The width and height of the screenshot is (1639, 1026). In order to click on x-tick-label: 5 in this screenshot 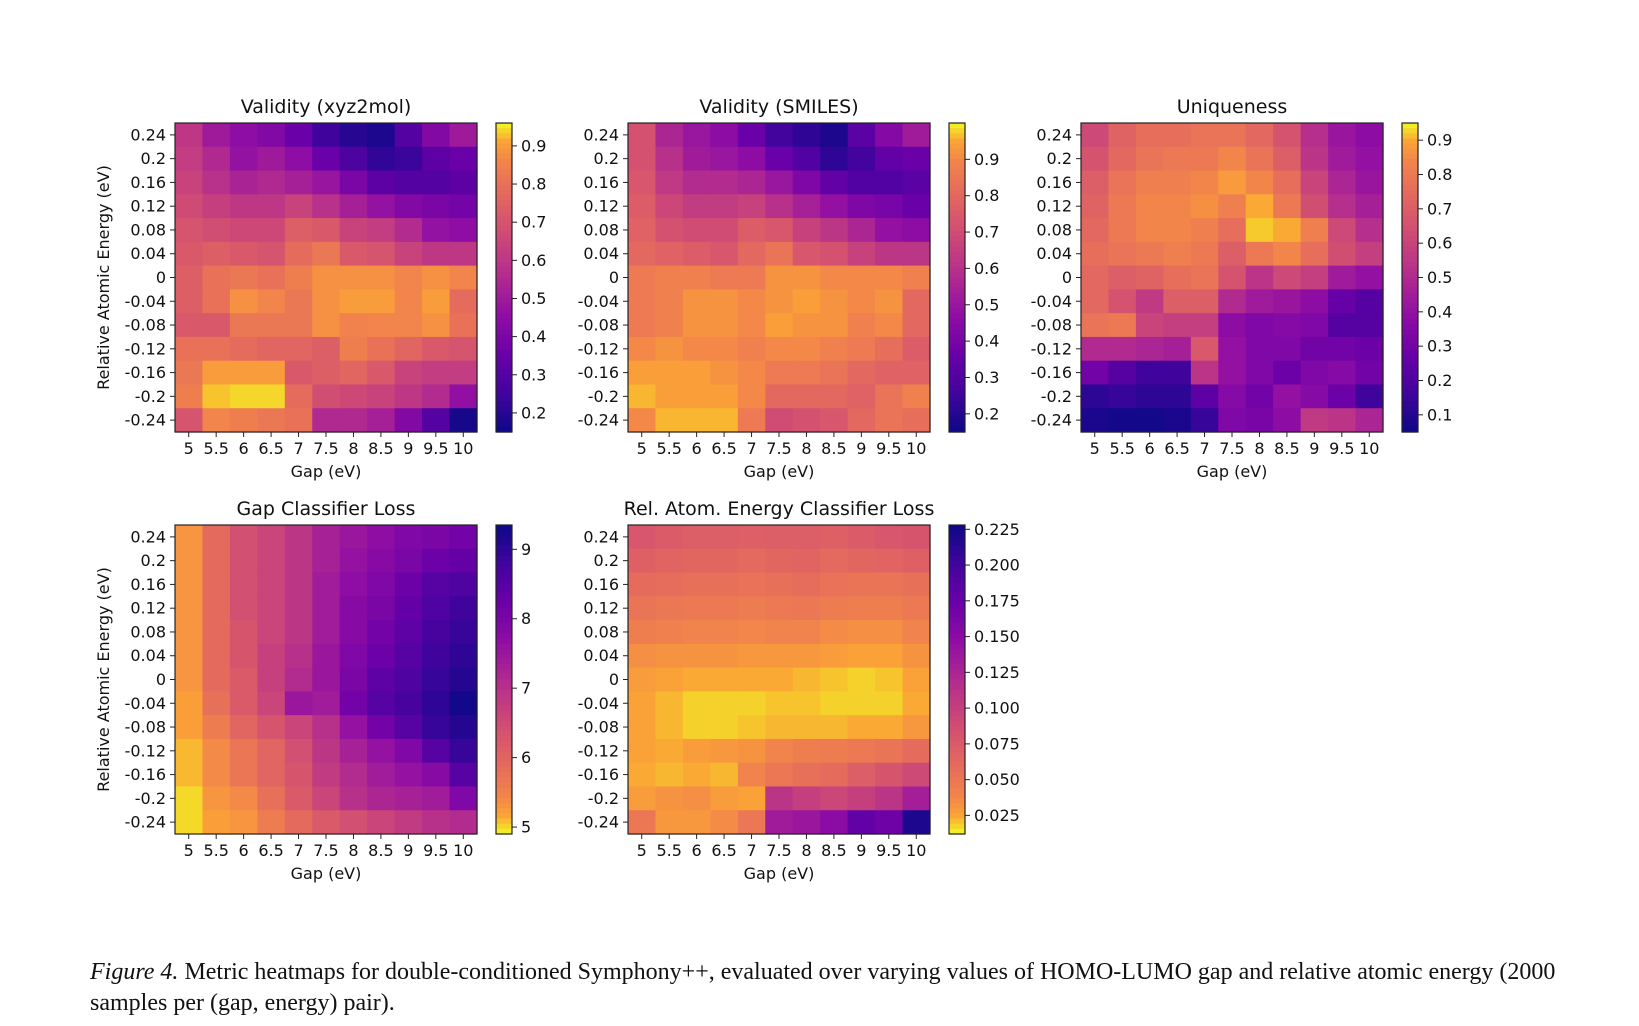, I will do `click(642, 850)`.